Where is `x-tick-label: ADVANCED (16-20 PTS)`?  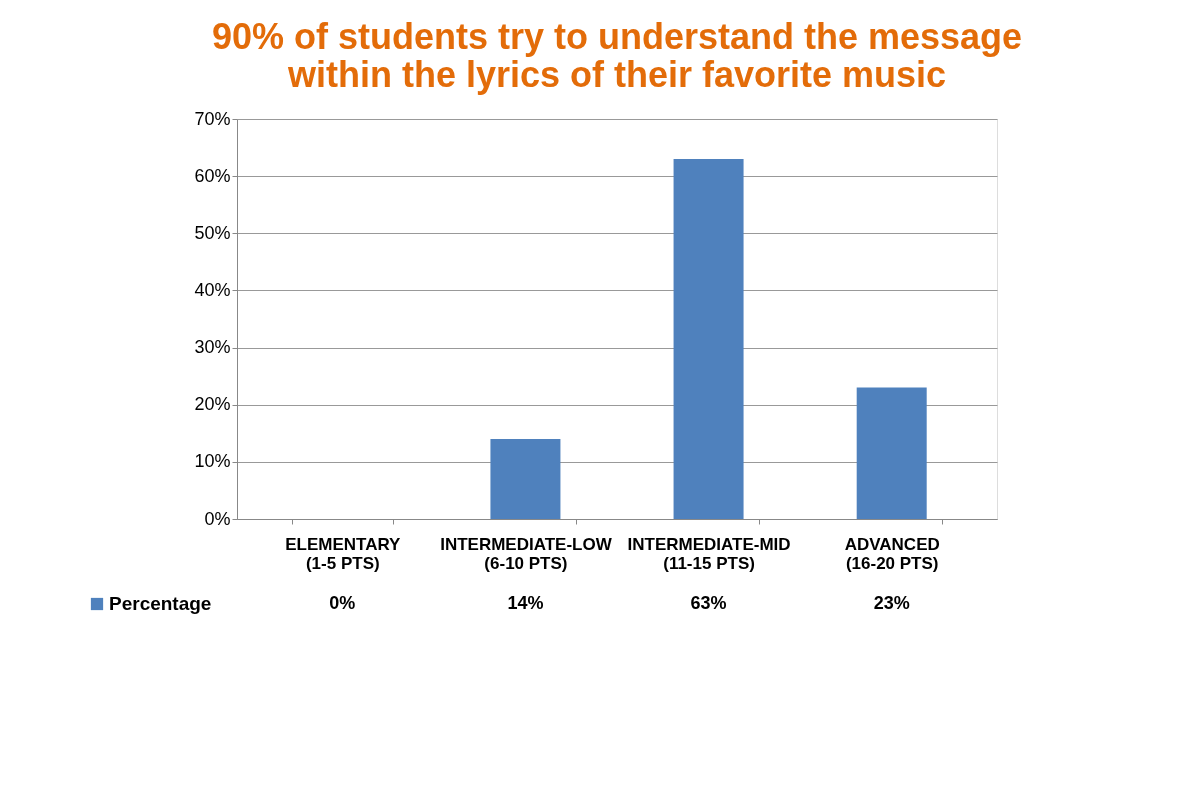 x-tick-label: ADVANCED (16-20 PTS) is located at coordinates (892, 553).